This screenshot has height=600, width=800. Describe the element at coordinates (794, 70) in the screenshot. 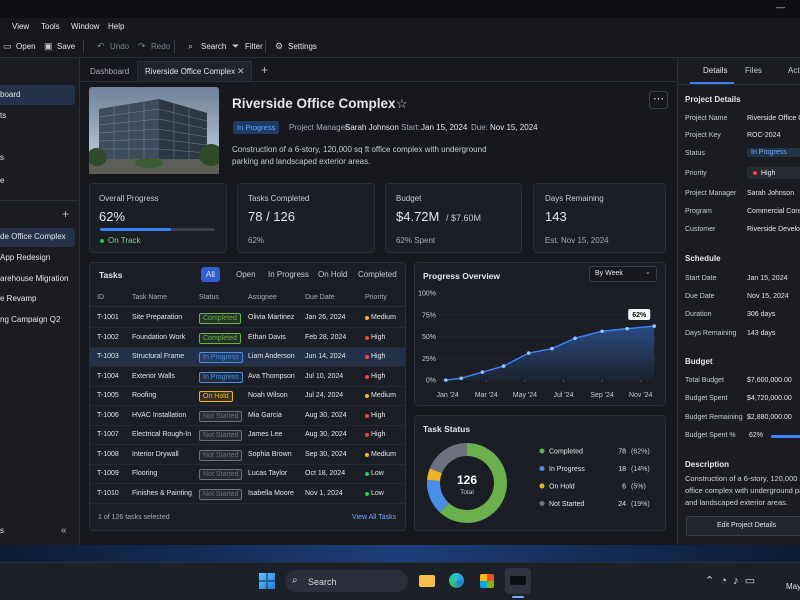

I see `details-tab: Acti` at that location.